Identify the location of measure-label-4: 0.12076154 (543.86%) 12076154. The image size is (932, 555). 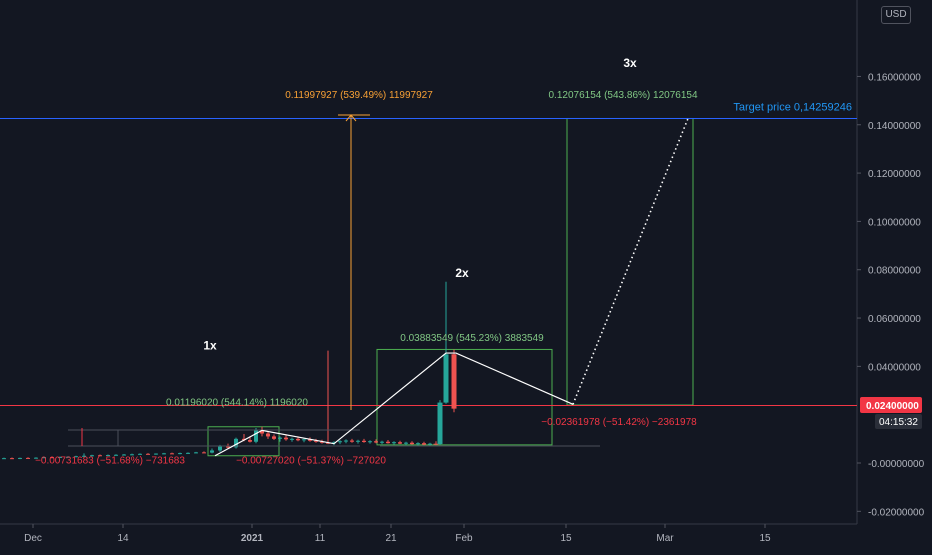
(622, 95).